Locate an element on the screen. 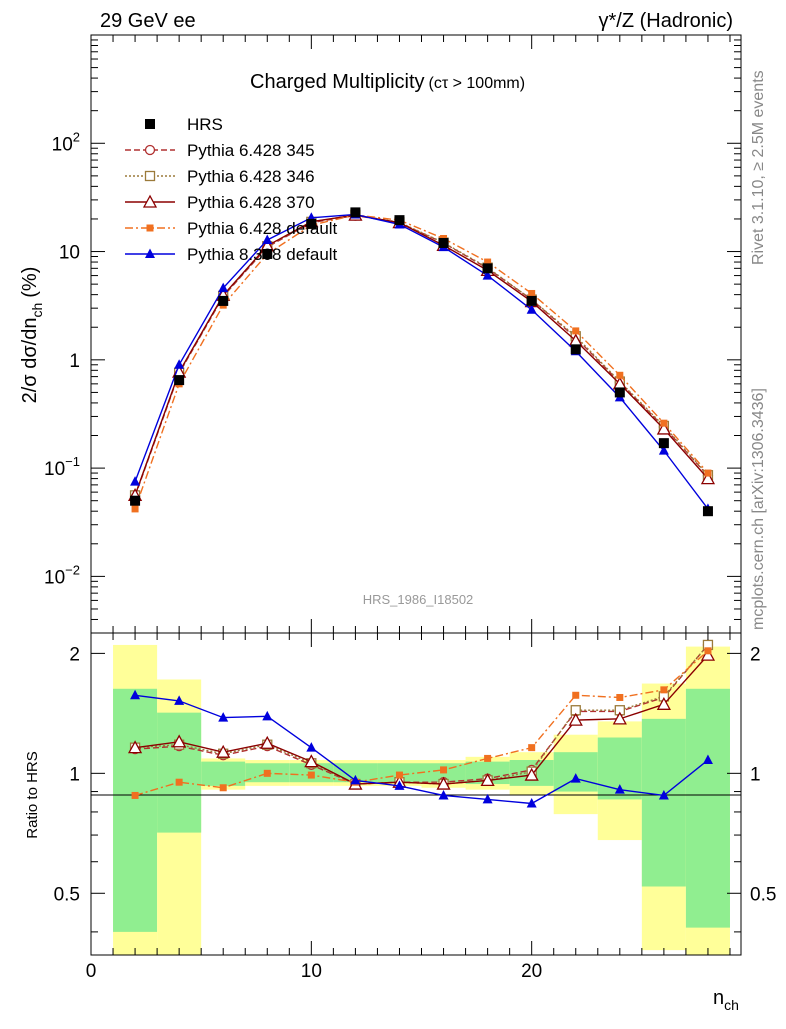 The width and height of the screenshot is (786, 1029). x-tick-label: 0 is located at coordinates (91, 971).